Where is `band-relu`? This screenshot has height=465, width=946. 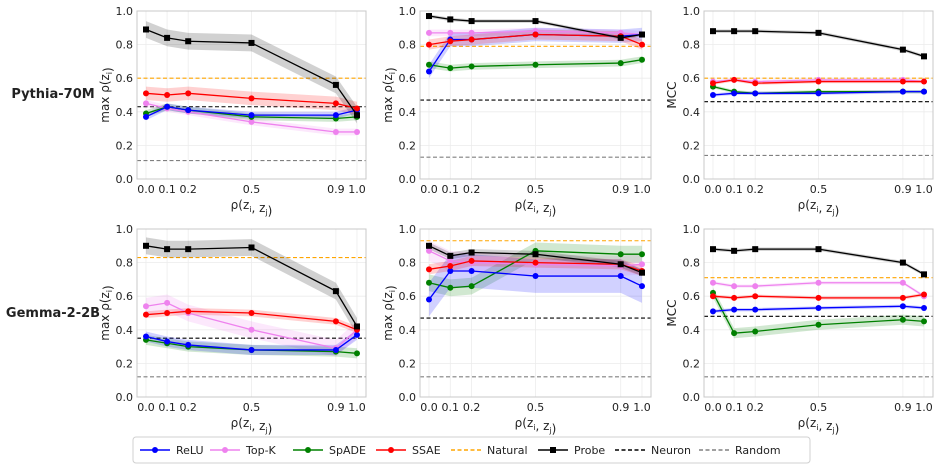
band-relu is located at coordinates (535, 285).